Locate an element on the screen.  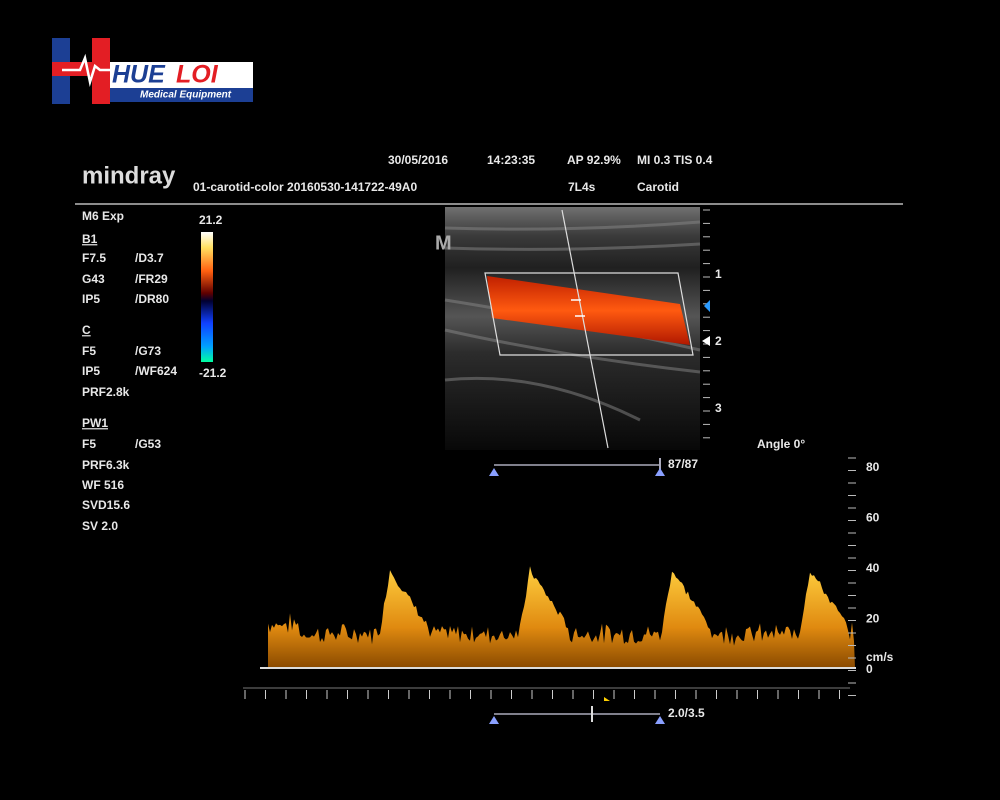
parameter: SV 2.0 is located at coordinates (100, 526).